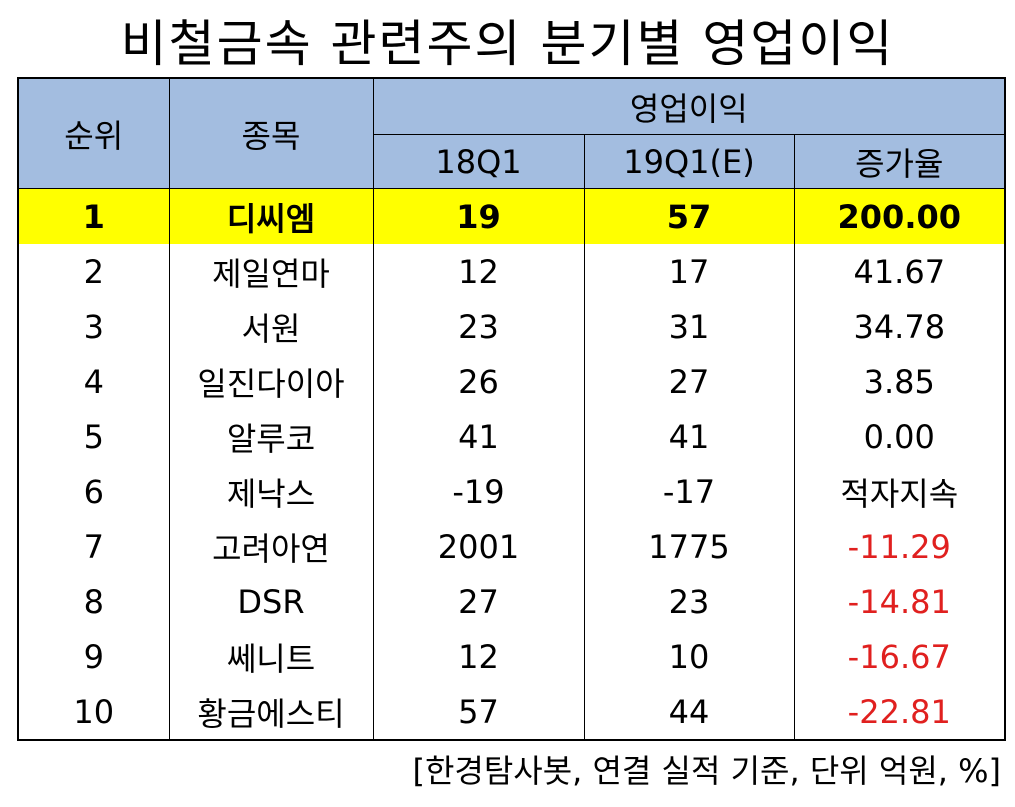 Image resolution: width=1015 pixels, height=807 pixels. I want to click on table-cell: 31, so click(688, 326).